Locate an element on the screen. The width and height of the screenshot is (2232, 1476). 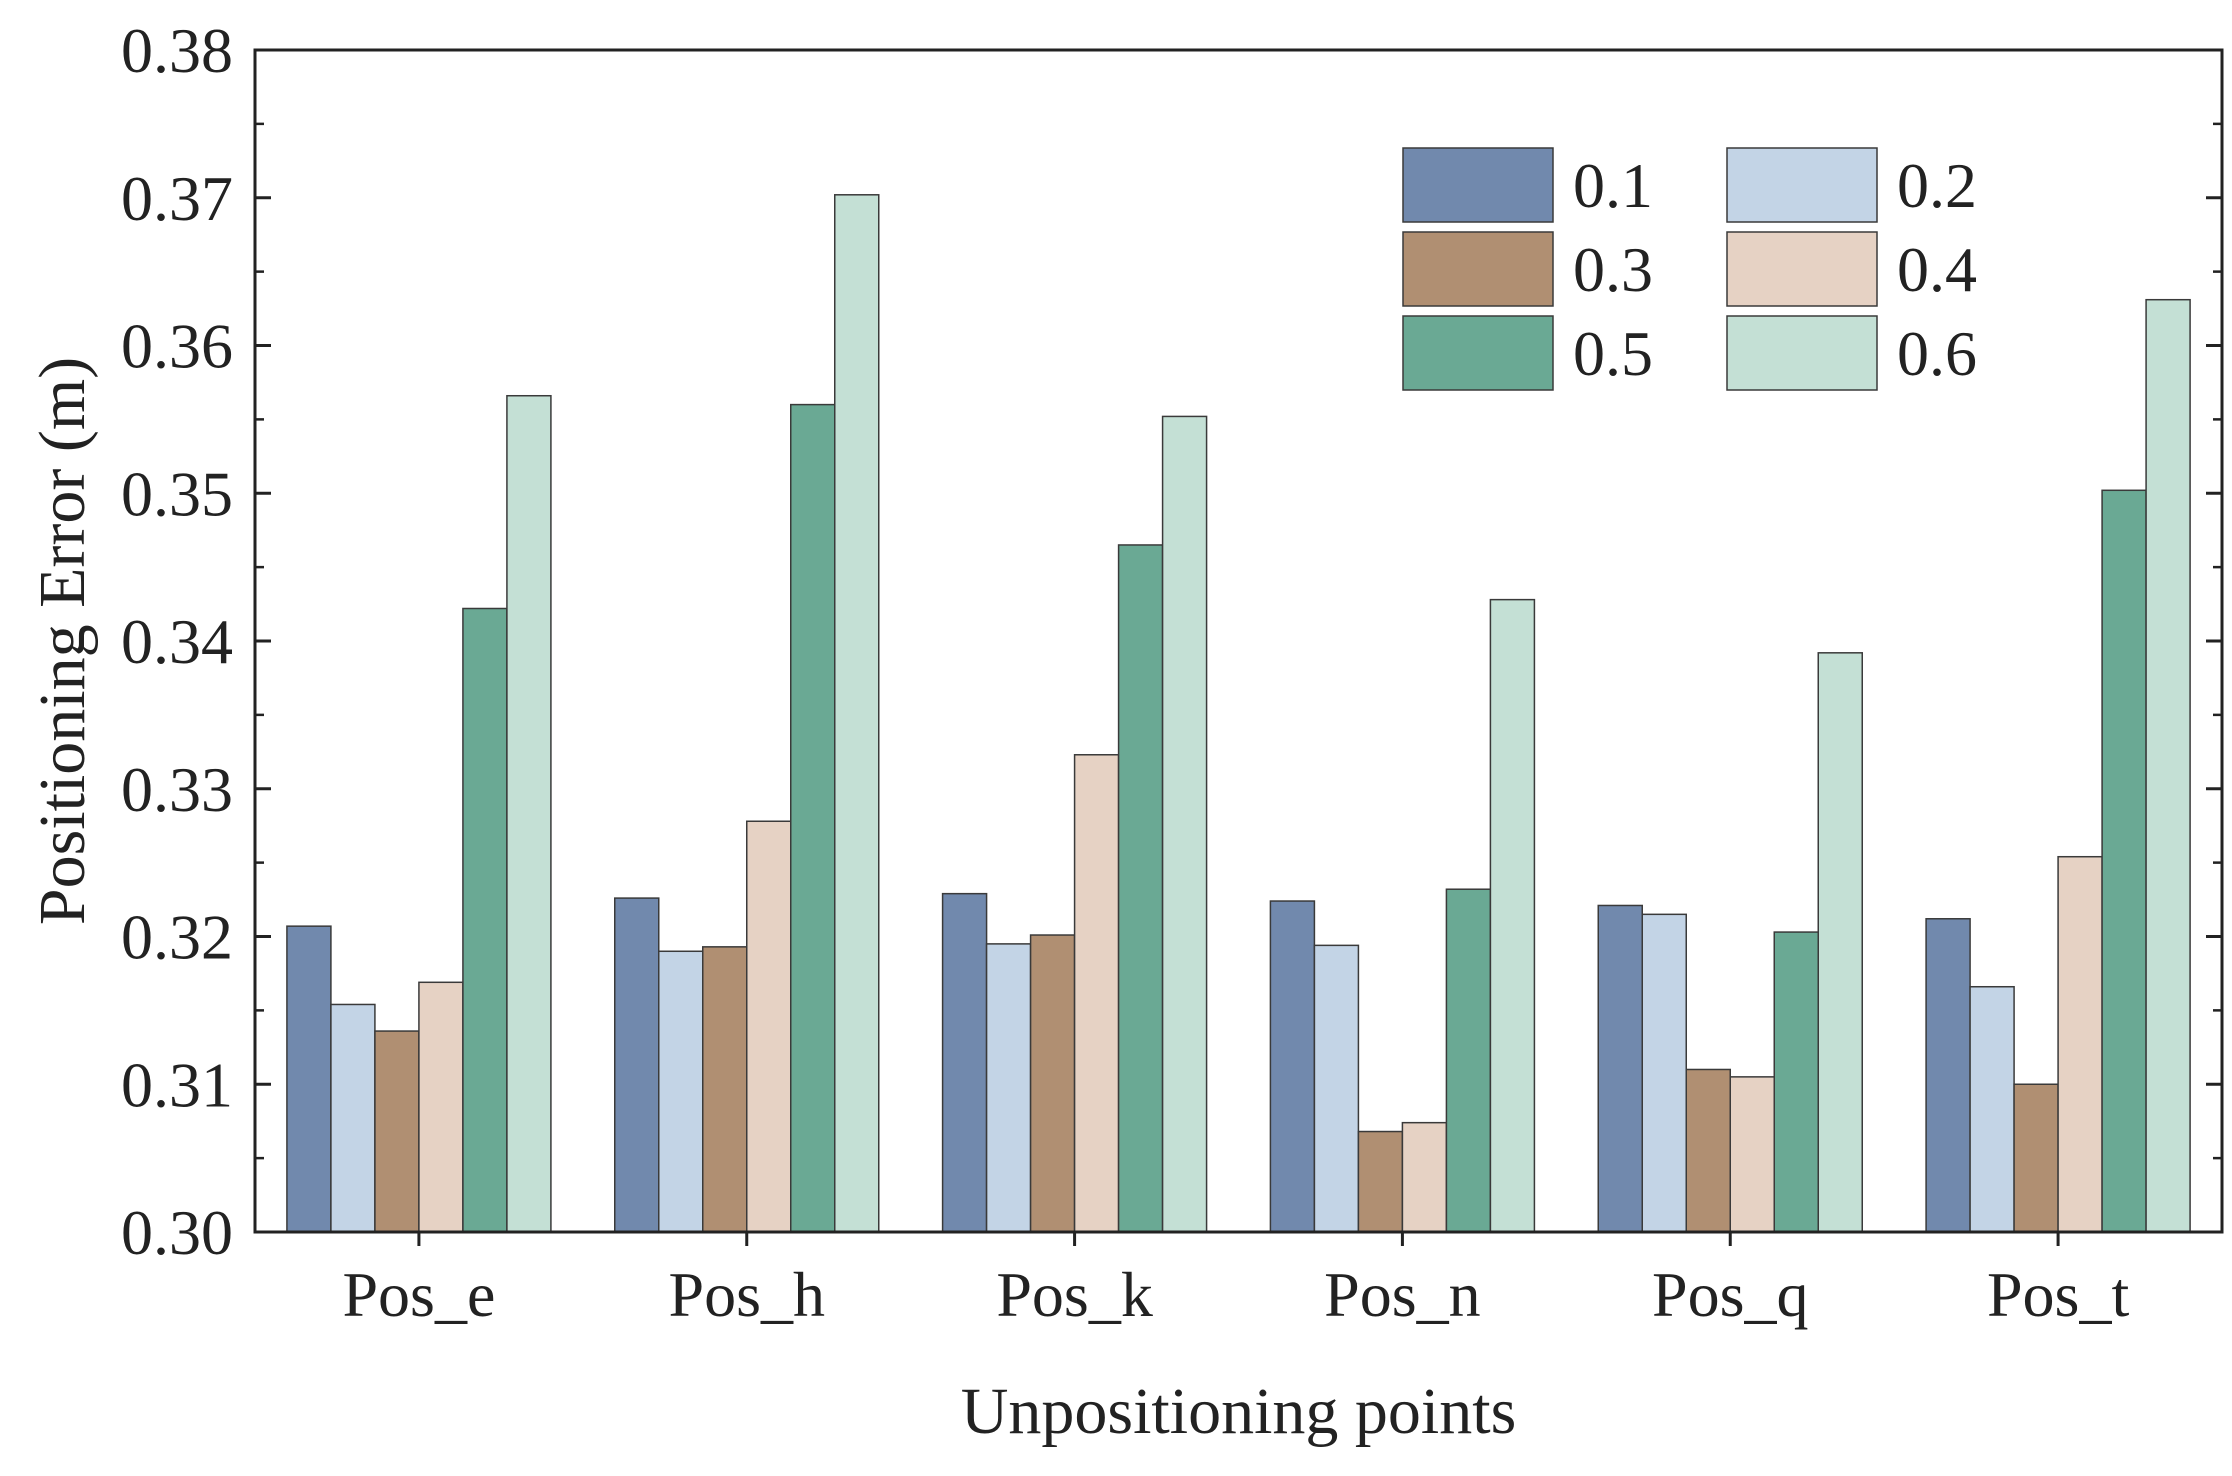
x-tick-label: Pos_h is located at coordinates (747, 1294).